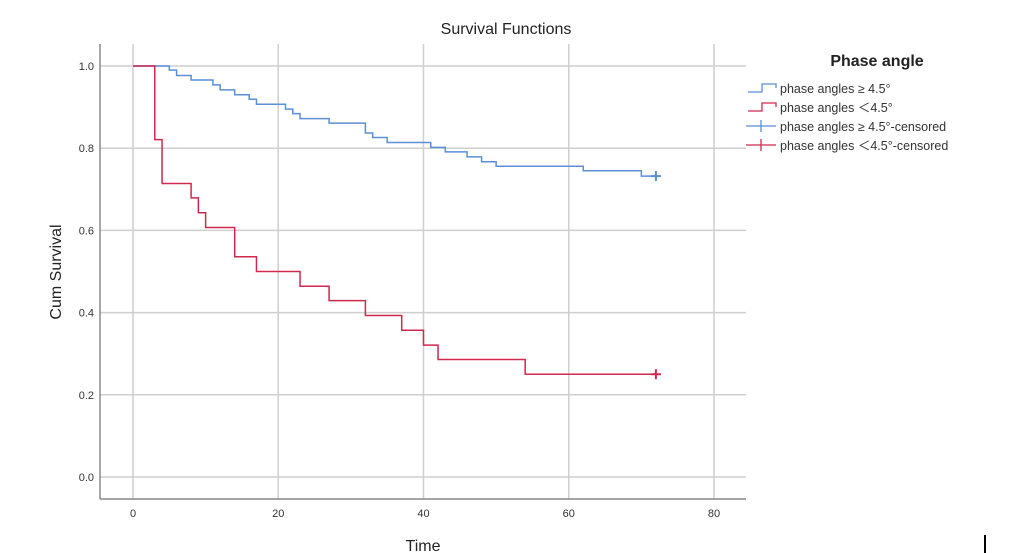  Describe the element at coordinates (133, 514) in the screenshot. I see `x-tick-label: 0` at that location.